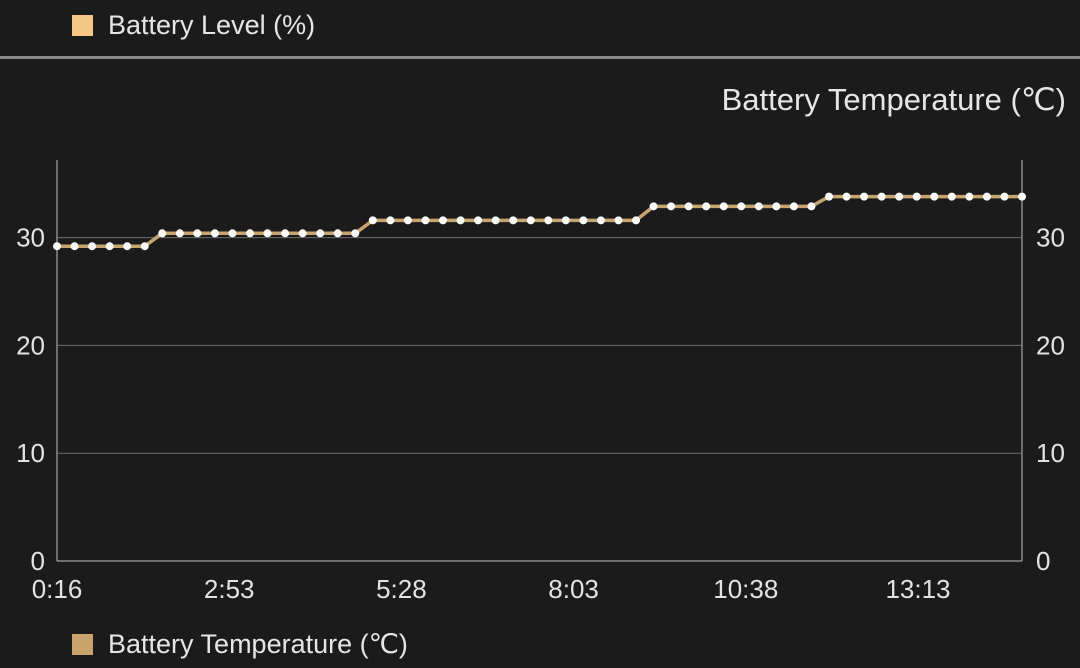 Image resolution: width=1080 pixels, height=668 pixels. I want to click on y-tick-label-left: 10, so click(30, 453).